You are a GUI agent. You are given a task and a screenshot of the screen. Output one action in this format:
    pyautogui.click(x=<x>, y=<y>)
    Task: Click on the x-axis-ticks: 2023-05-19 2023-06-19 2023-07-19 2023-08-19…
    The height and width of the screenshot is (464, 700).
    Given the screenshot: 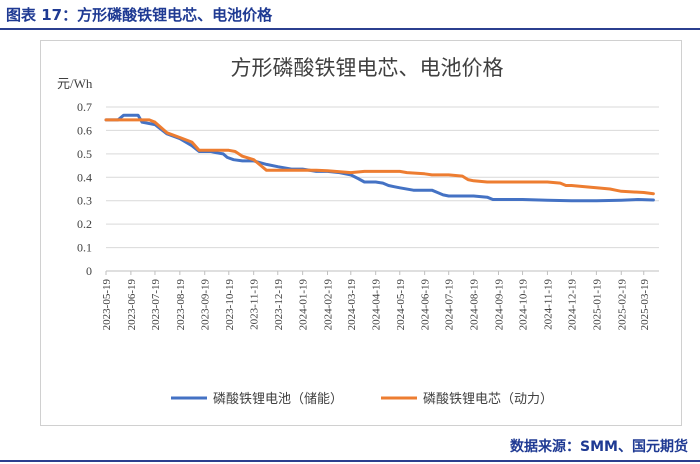 What is the action you would take?
    pyautogui.click(x=376, y=300)
    